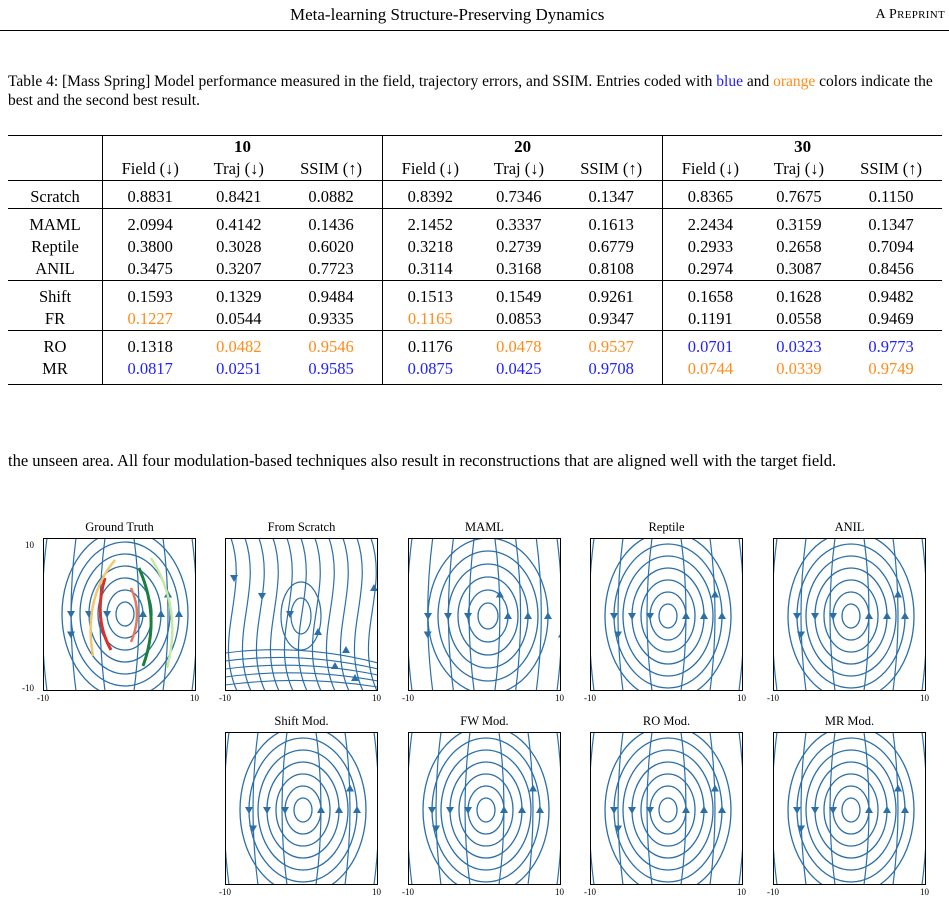 This screenshot has width=949, height=915. Describe the element at coordinates (611, 318) in the screenshot. I see `table-cell: 0.9347` at that location.